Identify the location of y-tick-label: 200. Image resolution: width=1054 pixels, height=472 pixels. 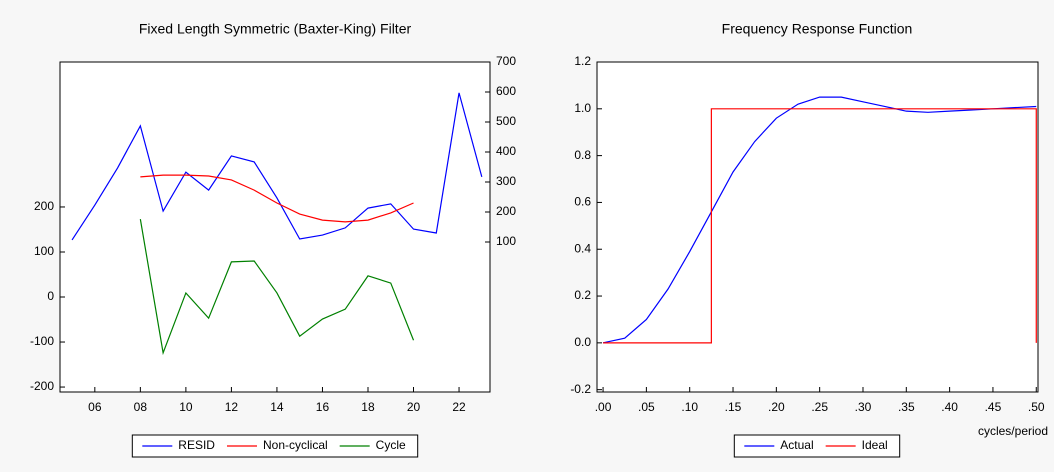
(44, 206).